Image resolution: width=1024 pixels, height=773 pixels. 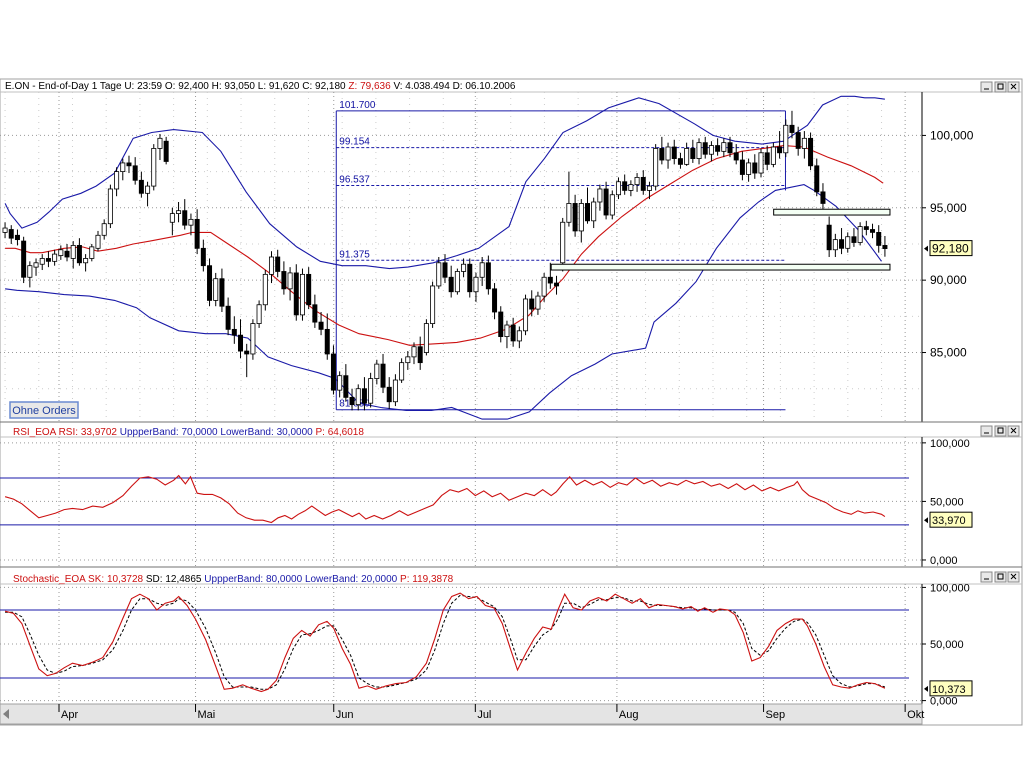 I want to click on last-value-label: 92,180, so click(x=950, y=249).